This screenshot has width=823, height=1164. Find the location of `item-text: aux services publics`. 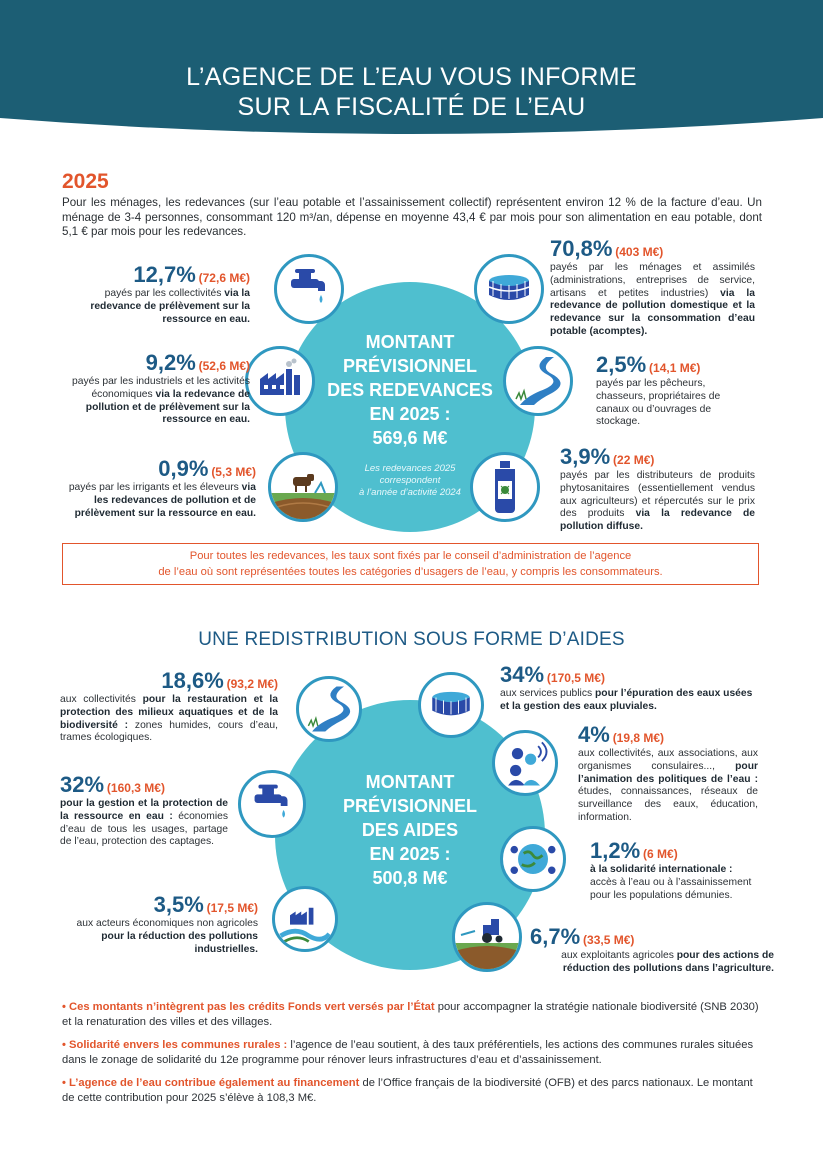

item-text: aux services publics is located at coordinates (547, 693).